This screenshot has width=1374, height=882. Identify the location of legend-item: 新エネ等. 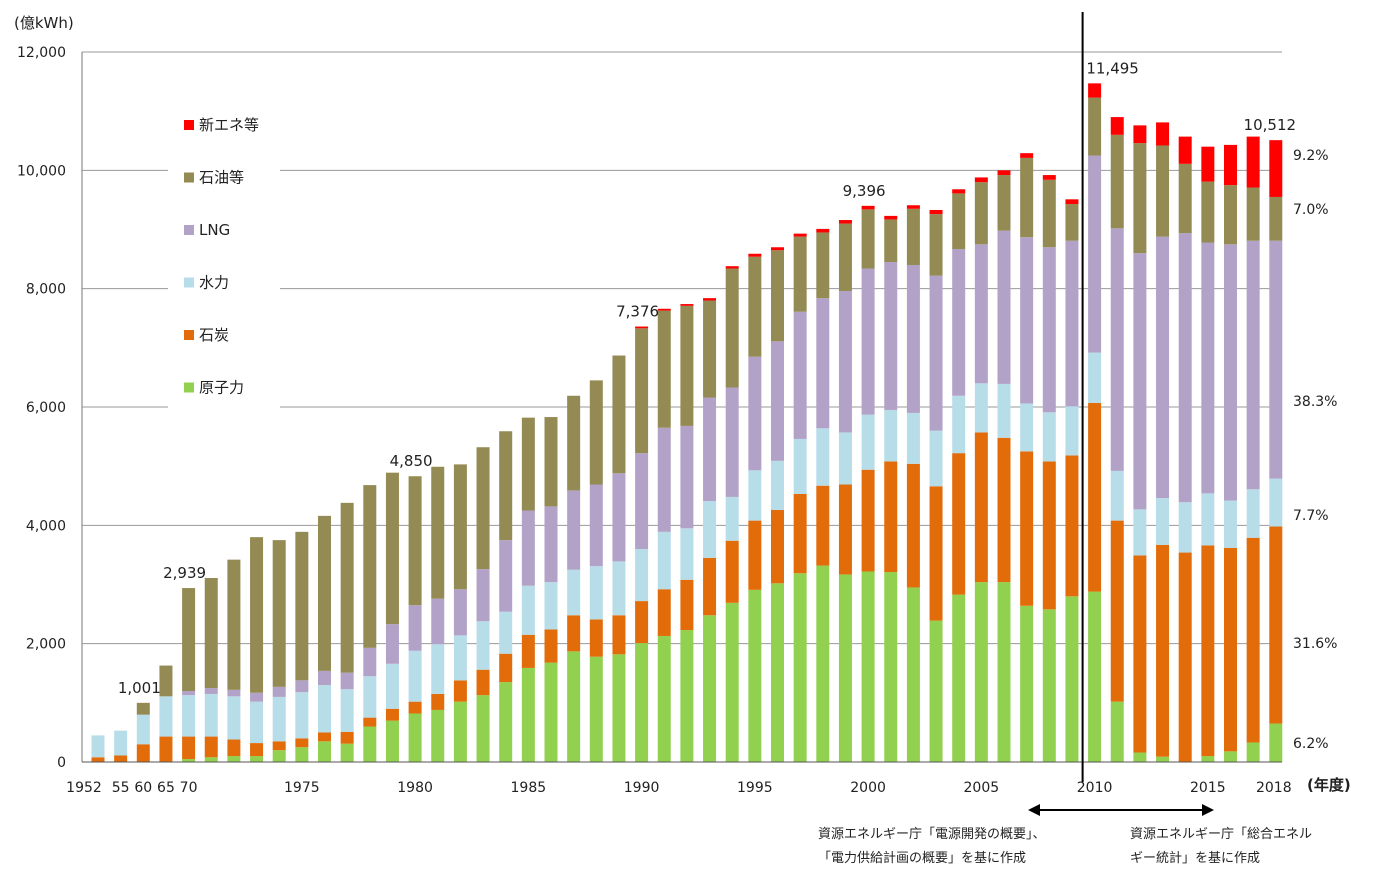
(221, 125).